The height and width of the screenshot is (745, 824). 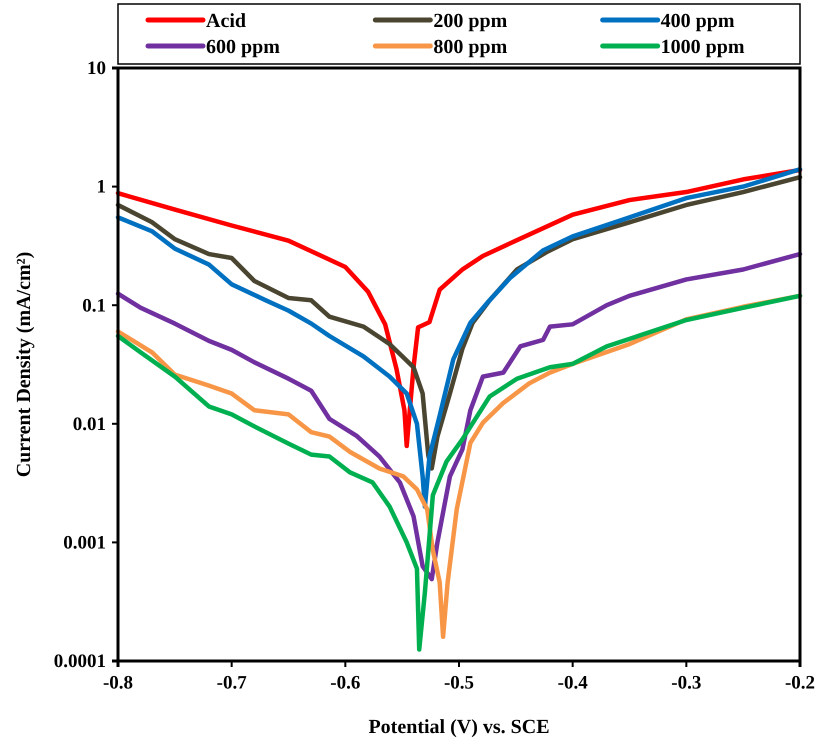 What do you see at coordinates (702, 47) in the screenshot?
I see `legend-label: 1000 ppm` at bounding box center [702, 47].